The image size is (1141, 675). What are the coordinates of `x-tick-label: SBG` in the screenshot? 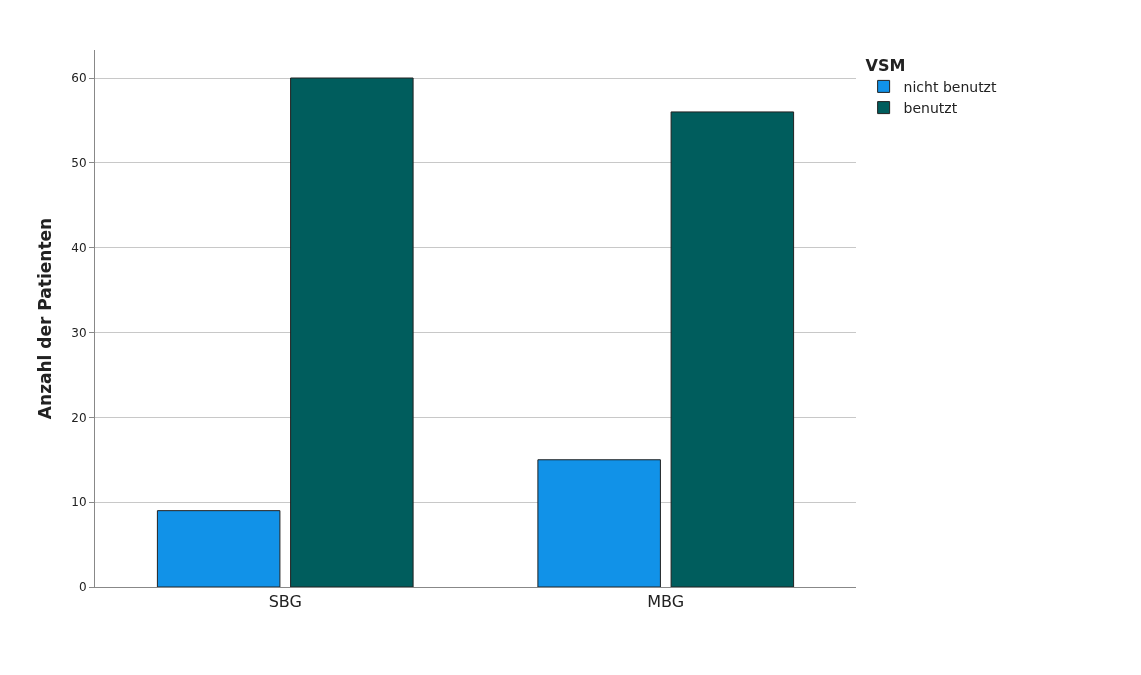 It's located at (285, 602).